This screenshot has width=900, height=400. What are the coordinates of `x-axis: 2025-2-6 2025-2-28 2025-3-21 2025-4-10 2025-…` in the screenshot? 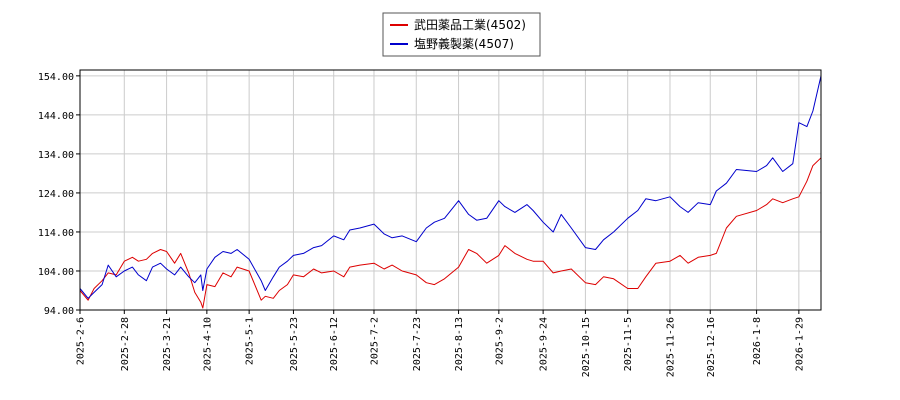 It's located at (440, 343).